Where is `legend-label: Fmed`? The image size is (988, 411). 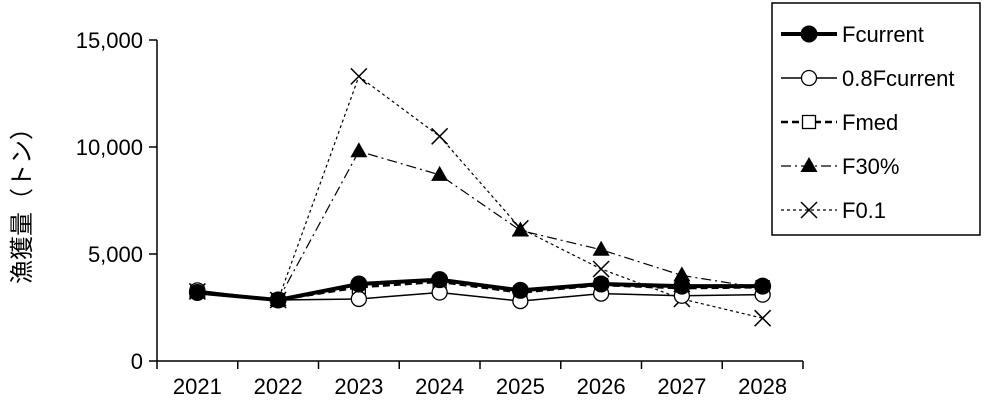 legend-label: Fmed is located at coordinates (870, 122).